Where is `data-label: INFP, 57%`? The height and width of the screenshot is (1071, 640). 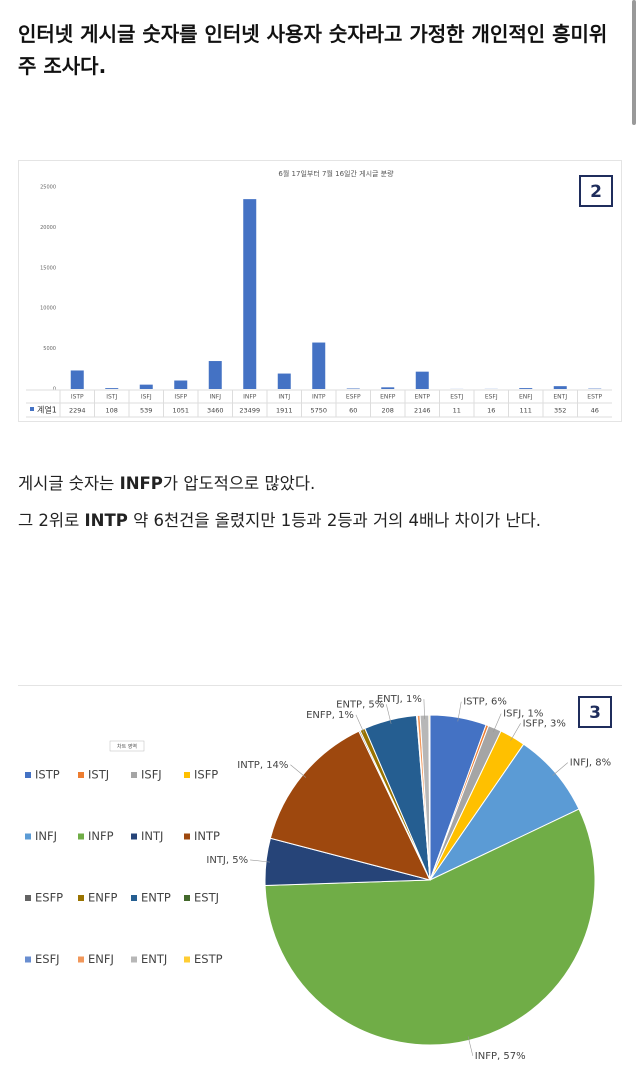
data-label: INFP, 57% is located at coordinates (500, 1056).